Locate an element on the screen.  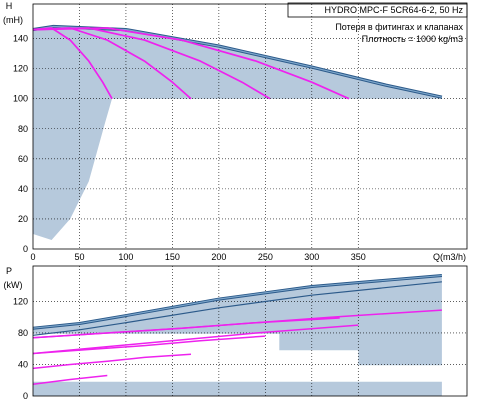
head-y-tick-label: 80 is located at coordinates (23, 129).